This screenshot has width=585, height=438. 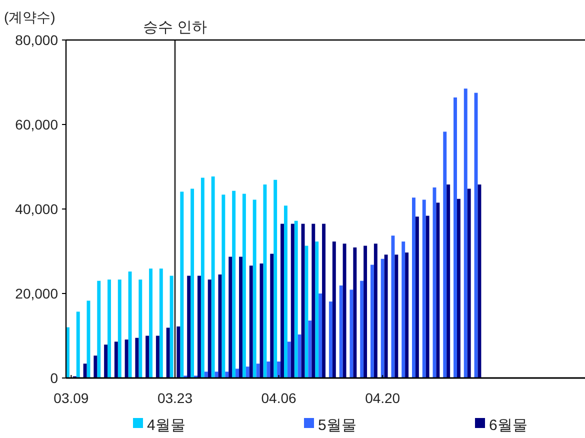 What do you see at coordinates (166, 425) in the screenshot?
I see `legend-label: 4월물` at bounding box center [166, 425].